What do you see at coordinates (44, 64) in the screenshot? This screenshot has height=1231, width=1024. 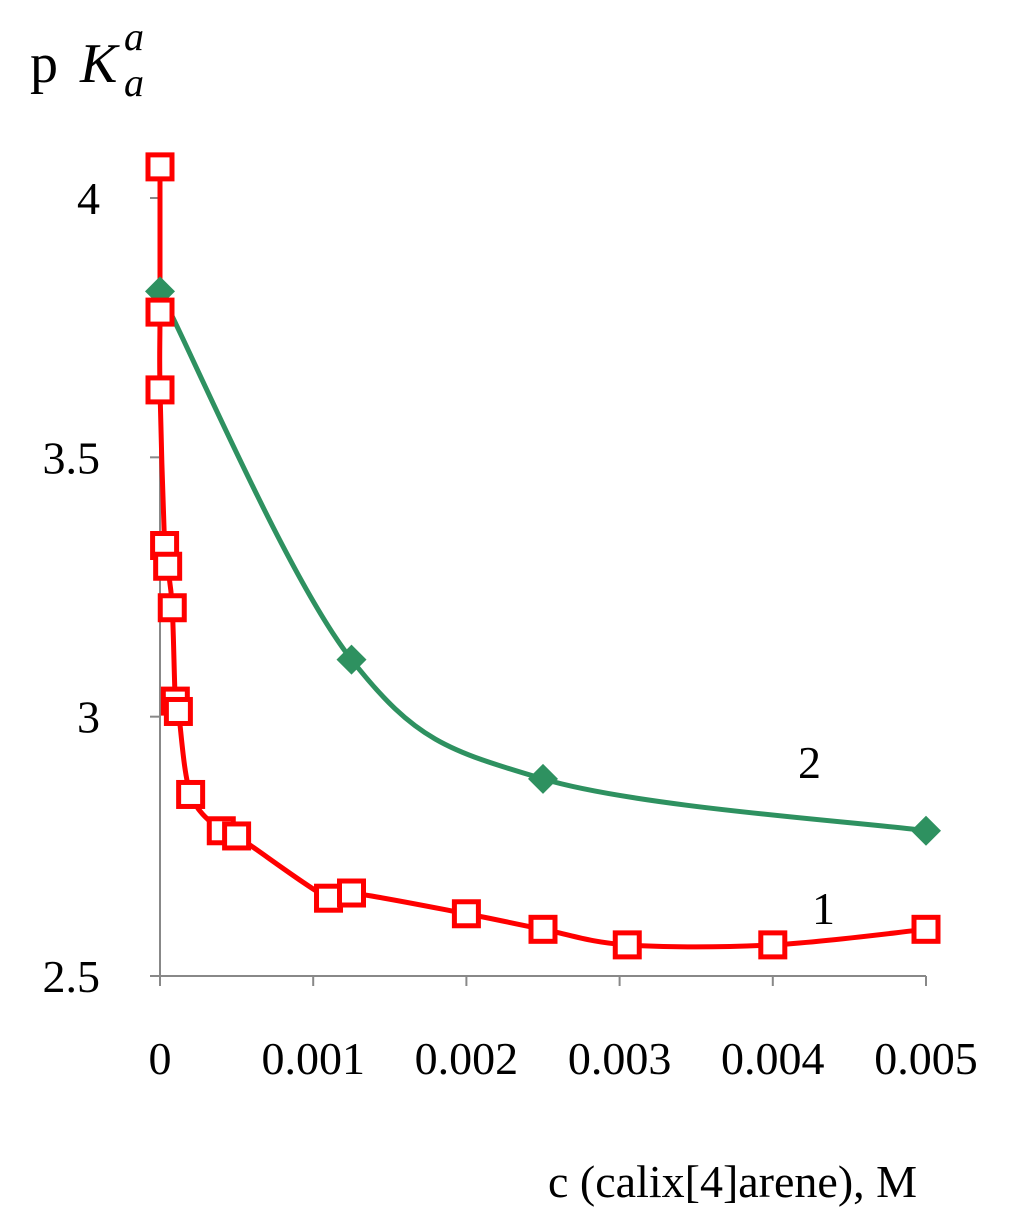 I see `y-axis-title-base: p` at bounding box center [44, 64].